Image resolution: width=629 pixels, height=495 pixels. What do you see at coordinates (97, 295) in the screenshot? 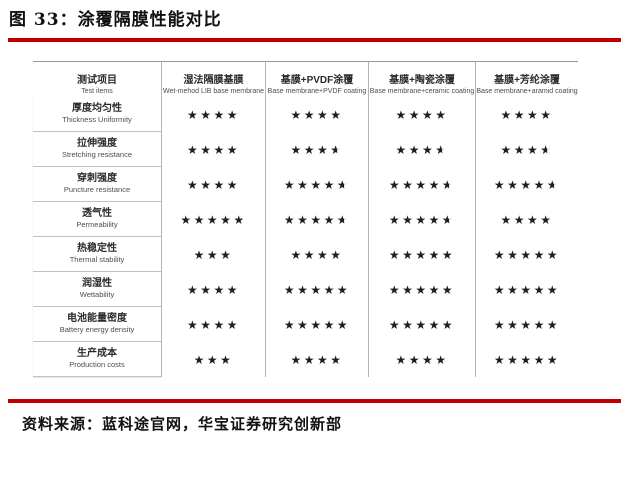
I see `row-label-en: Wettability` at bounding box center [97, 295].